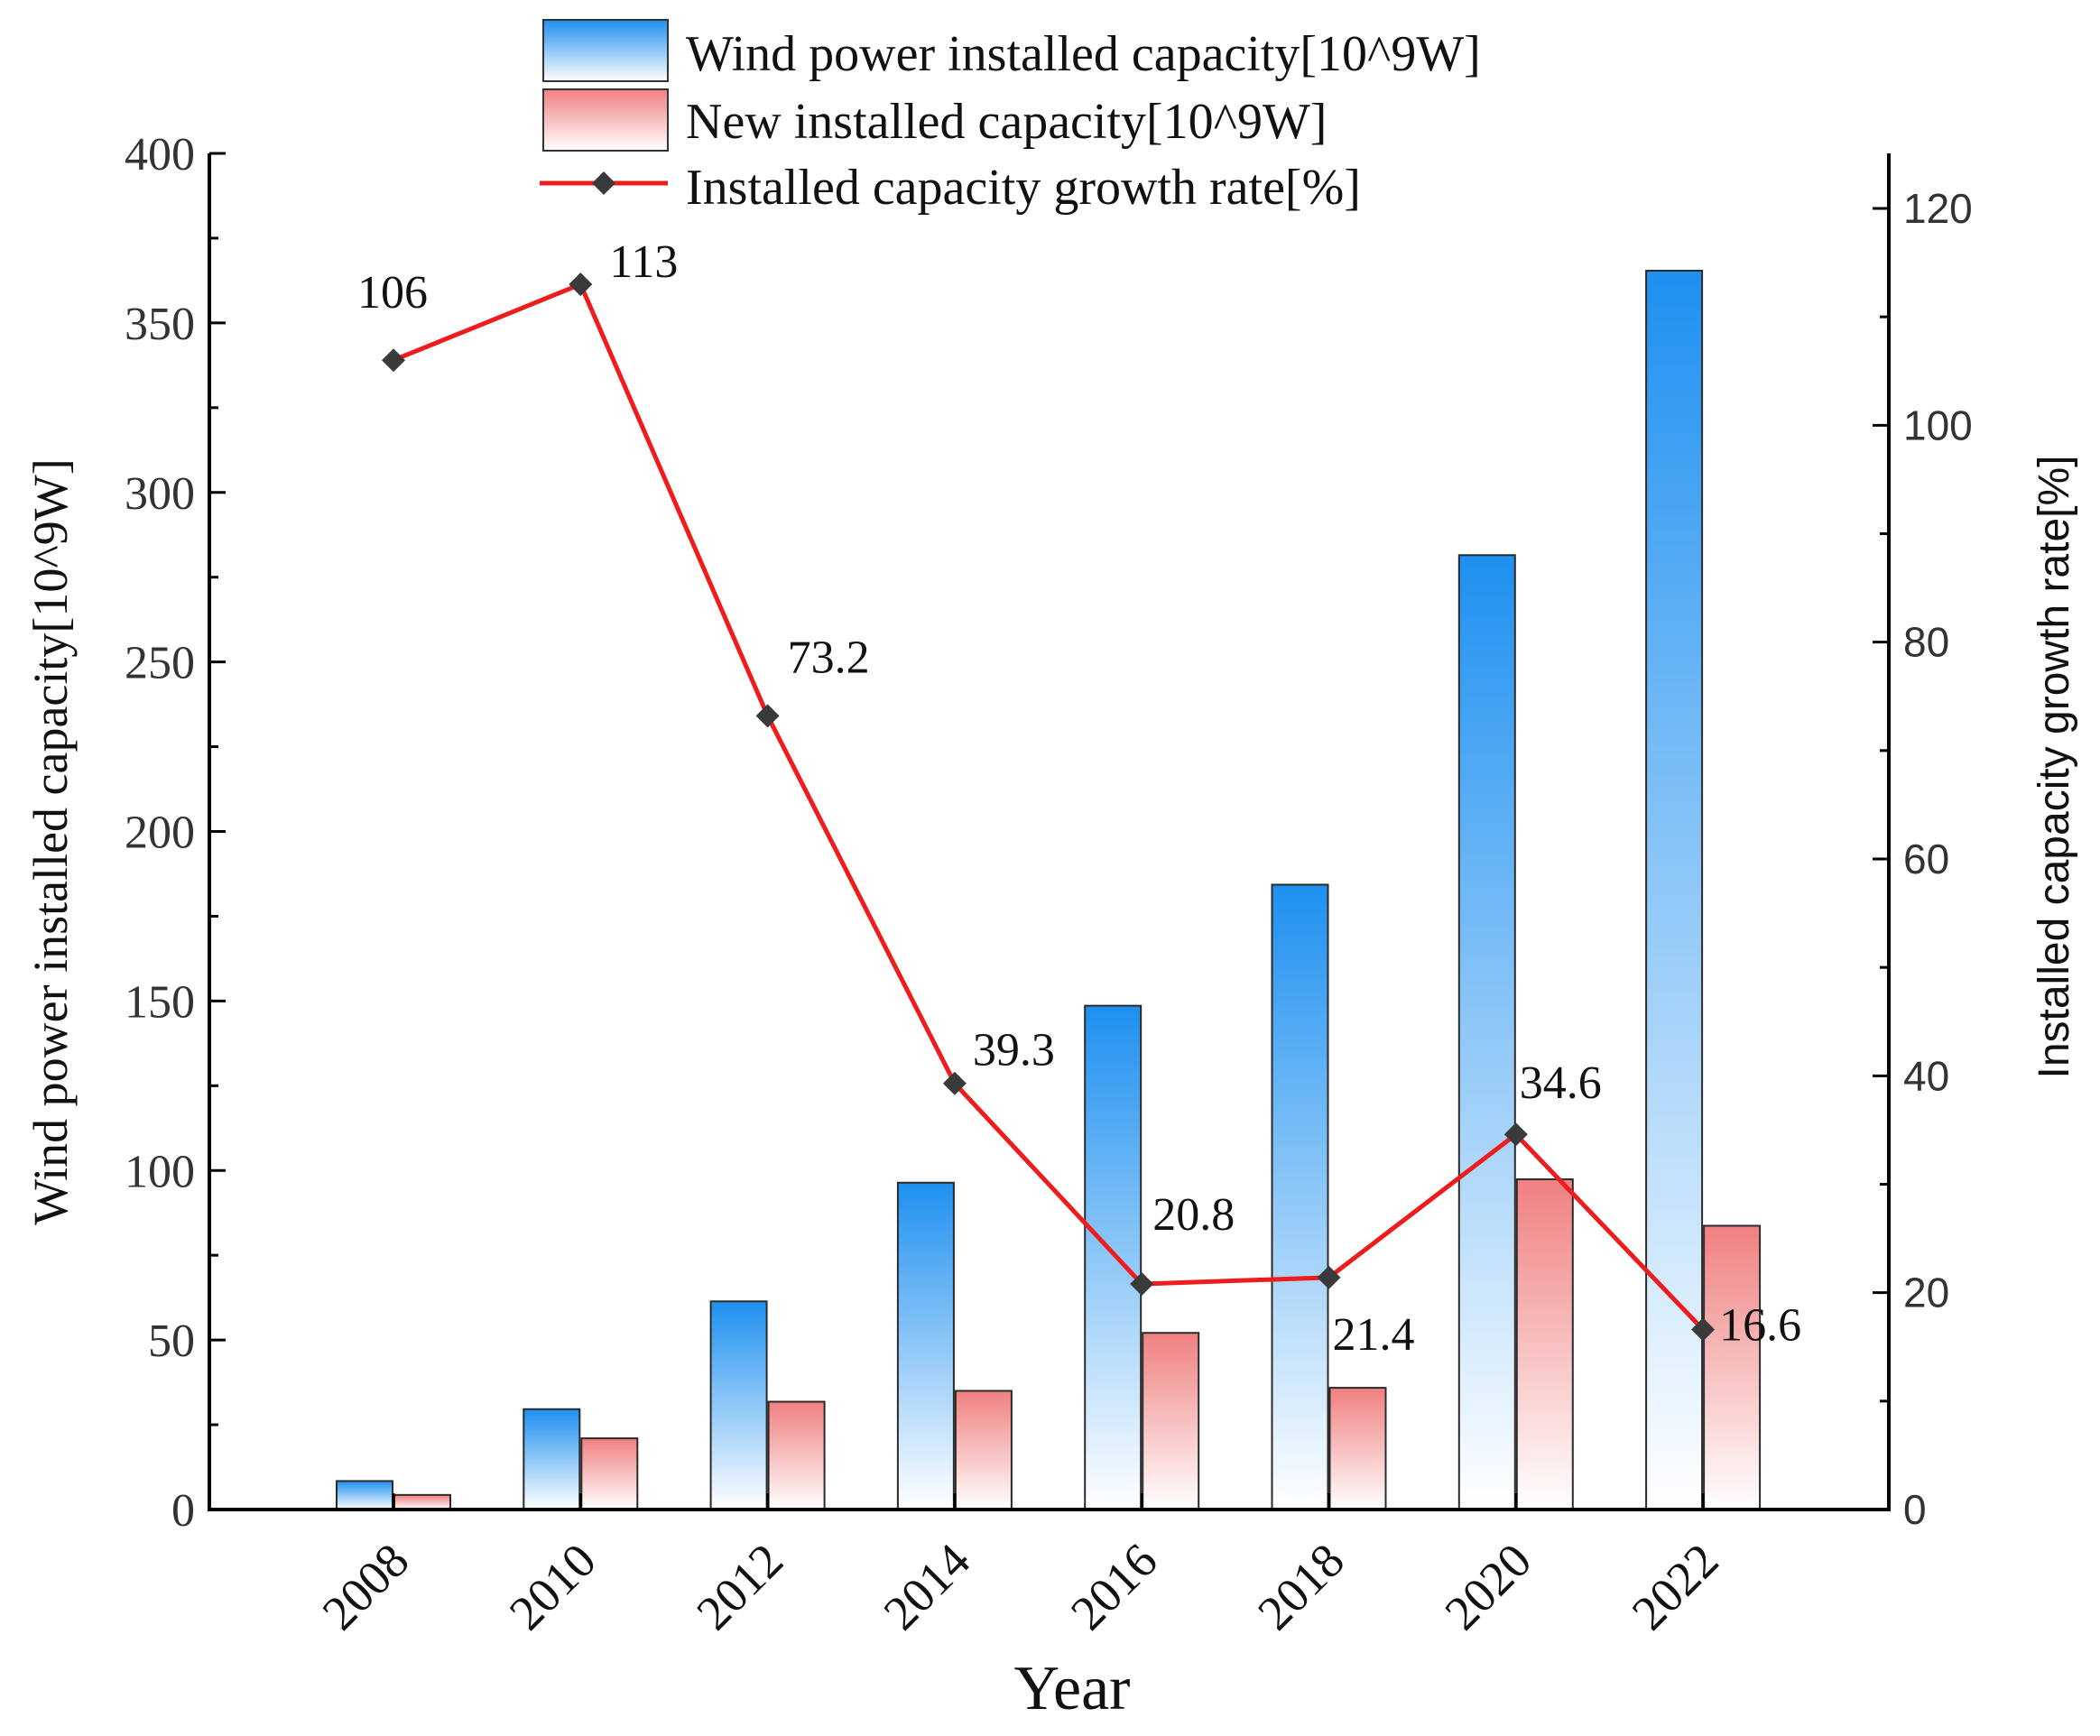 This screenshot has height=1736, width=2100. Describe the element at coordinates (366, 1587) in the screenshot. I see `x-tick-label-2008: 2008` at that location.